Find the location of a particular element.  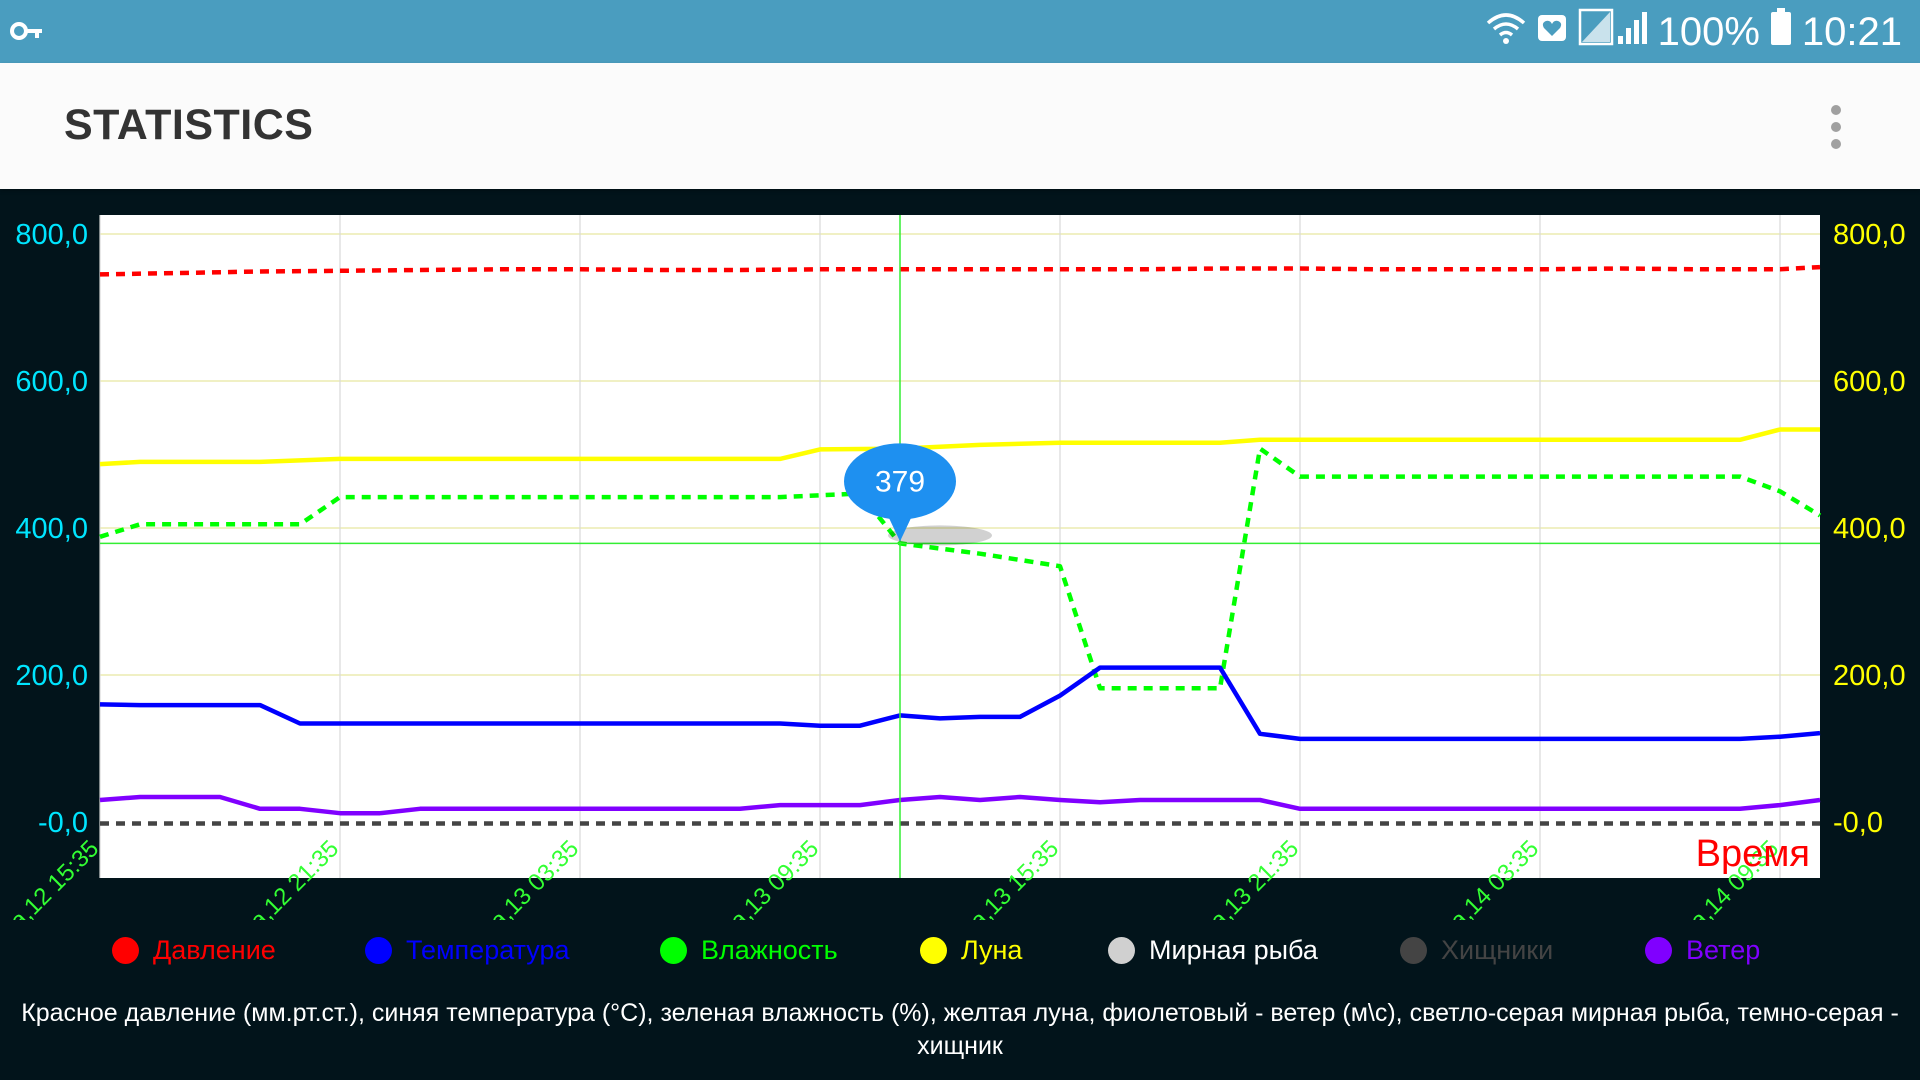

y-tick-left: 400,0 is located at coordinates (51, 529).